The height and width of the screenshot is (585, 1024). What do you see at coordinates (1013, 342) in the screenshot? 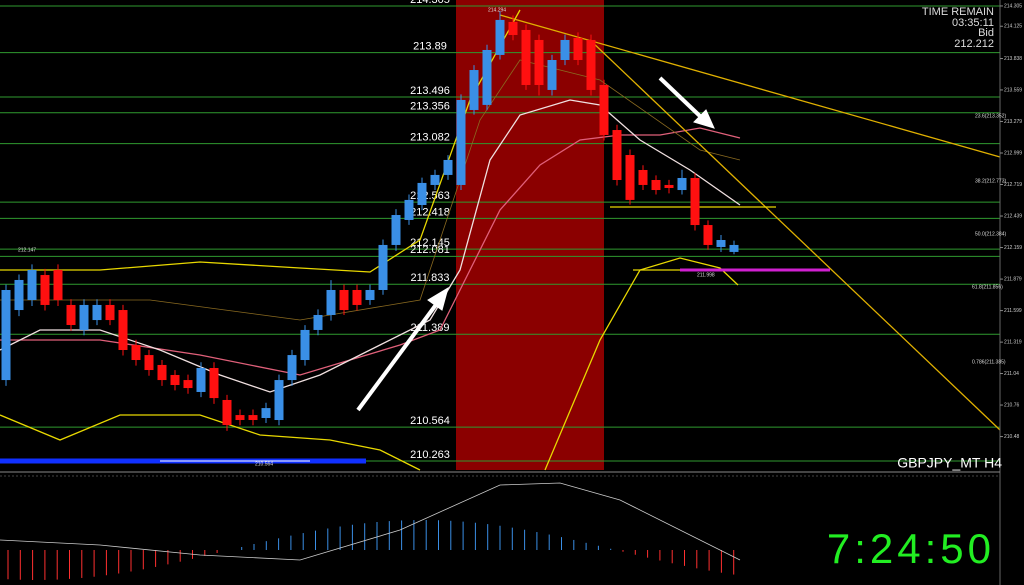
I see `y-tick-label: 211.319` at bounding box center [1013, 342].